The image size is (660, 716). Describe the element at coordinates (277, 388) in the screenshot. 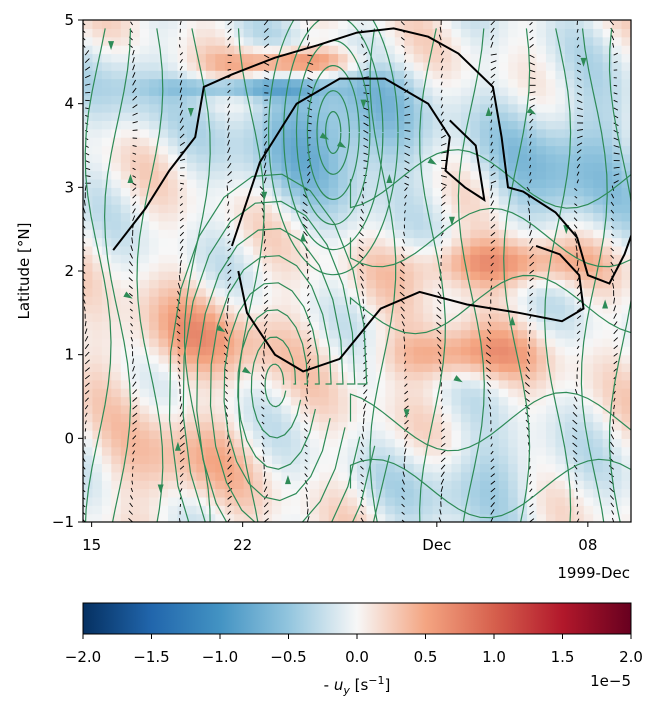

I see `streamline` at that location.